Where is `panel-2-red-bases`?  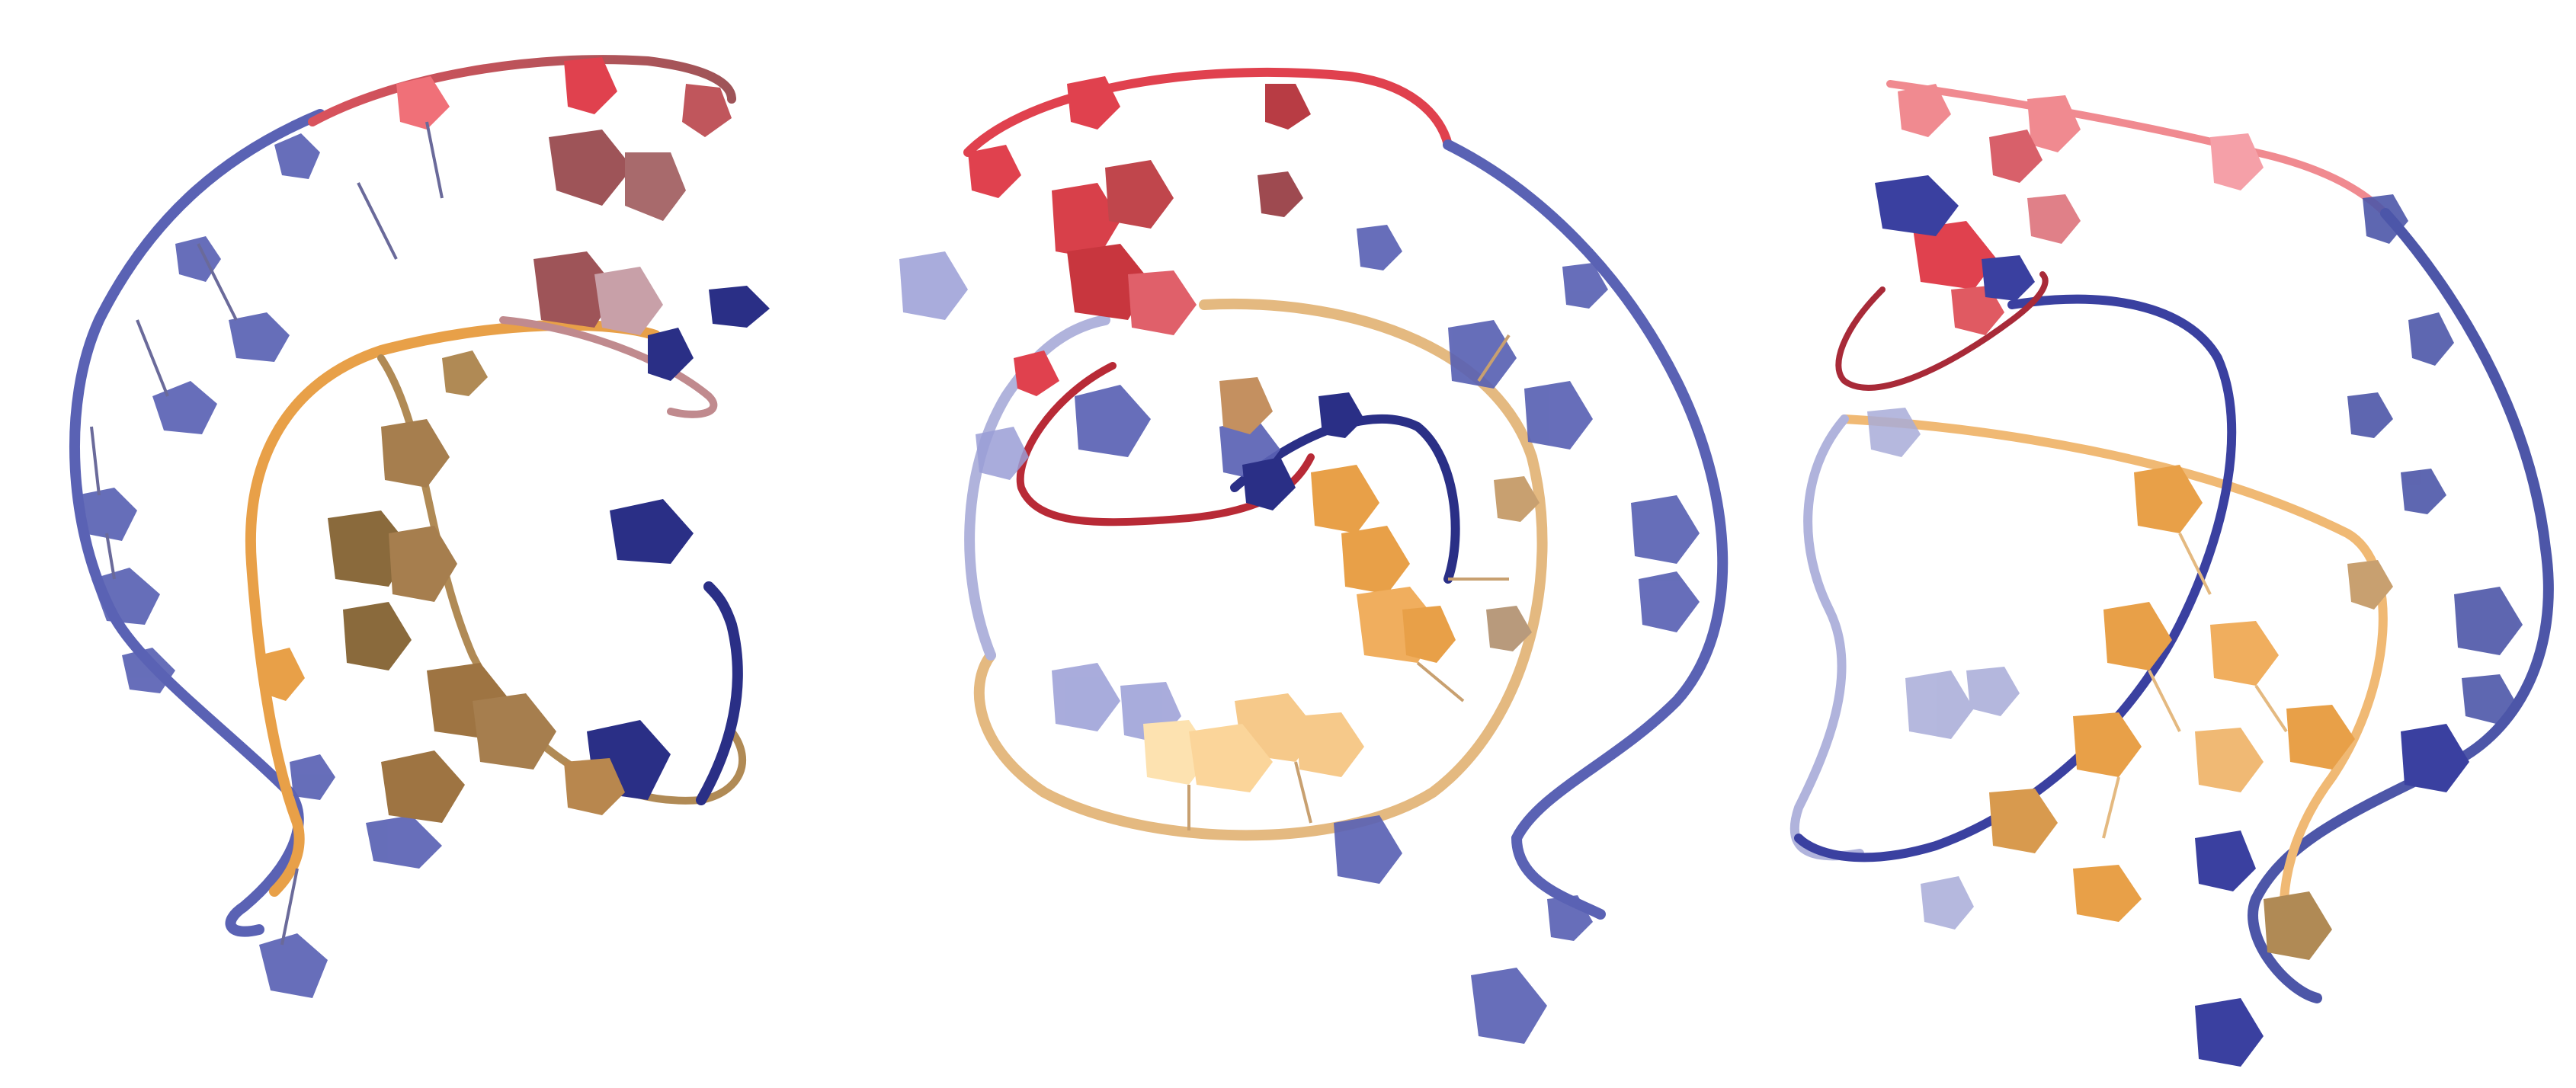
panel-2-red-bases is located at coordinates (1139, 236).